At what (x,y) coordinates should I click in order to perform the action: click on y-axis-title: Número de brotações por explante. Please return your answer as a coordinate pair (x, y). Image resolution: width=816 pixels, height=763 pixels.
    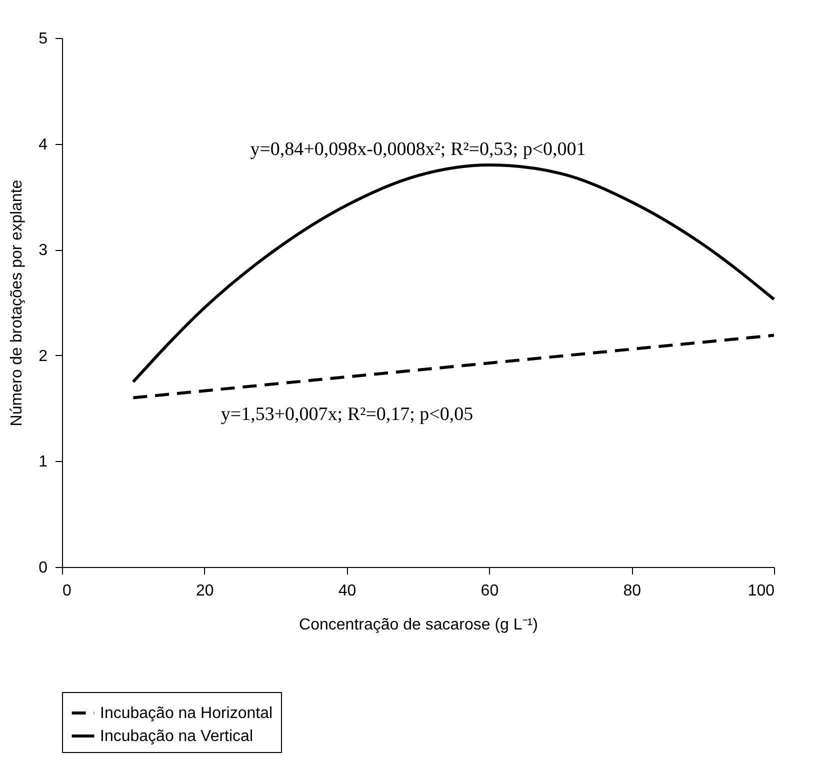
    Looking at the image, I should click on (17, 303).